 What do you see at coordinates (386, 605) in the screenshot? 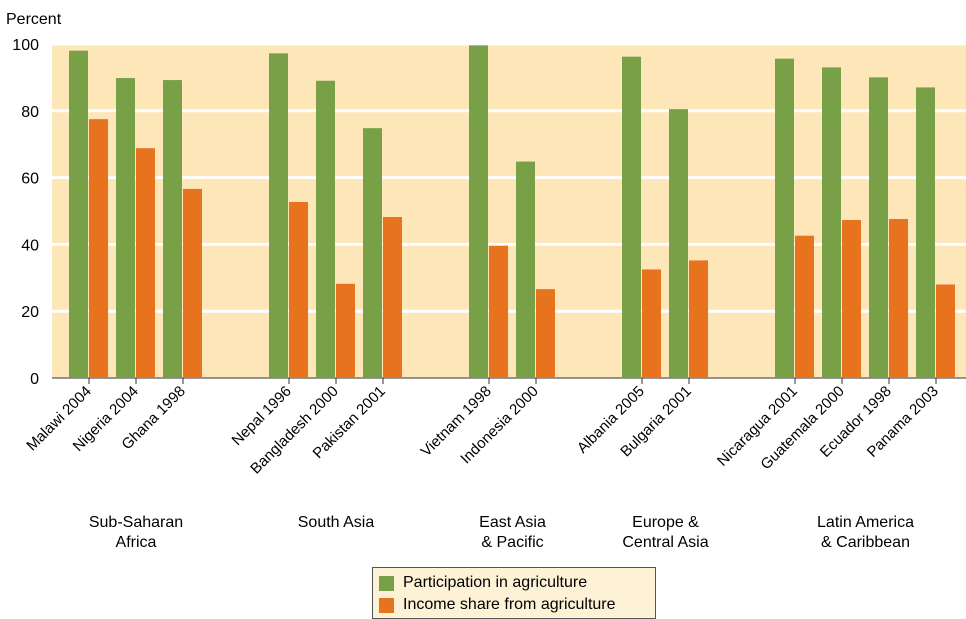
I see `legend-swatch-income` at bounding box center [386, 605].